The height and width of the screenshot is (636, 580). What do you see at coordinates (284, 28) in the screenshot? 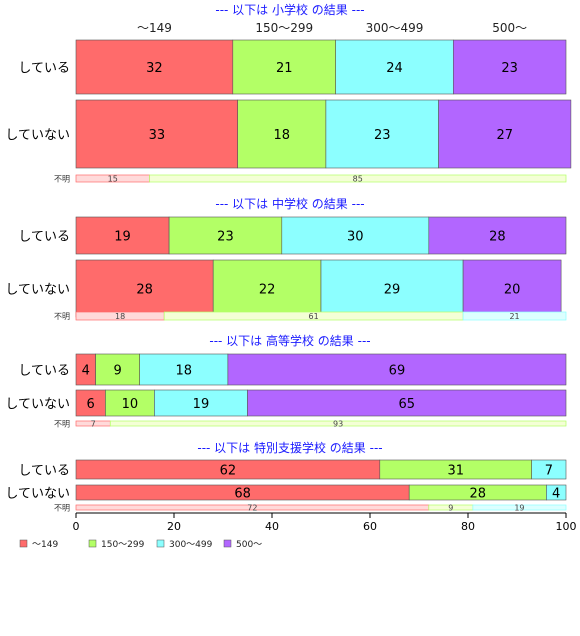
I see `column-header: 150〜299` at bounding box center [284, 28].